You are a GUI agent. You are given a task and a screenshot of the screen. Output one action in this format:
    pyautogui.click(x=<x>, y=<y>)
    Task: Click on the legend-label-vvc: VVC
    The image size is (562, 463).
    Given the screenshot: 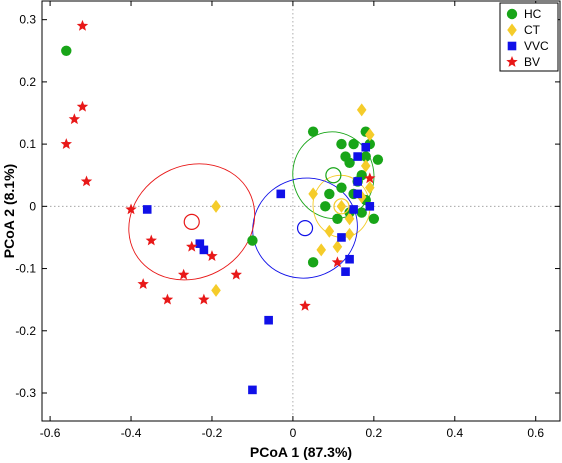 What is the action you would take?
    pyautogui.click(x=536, y=46)
    